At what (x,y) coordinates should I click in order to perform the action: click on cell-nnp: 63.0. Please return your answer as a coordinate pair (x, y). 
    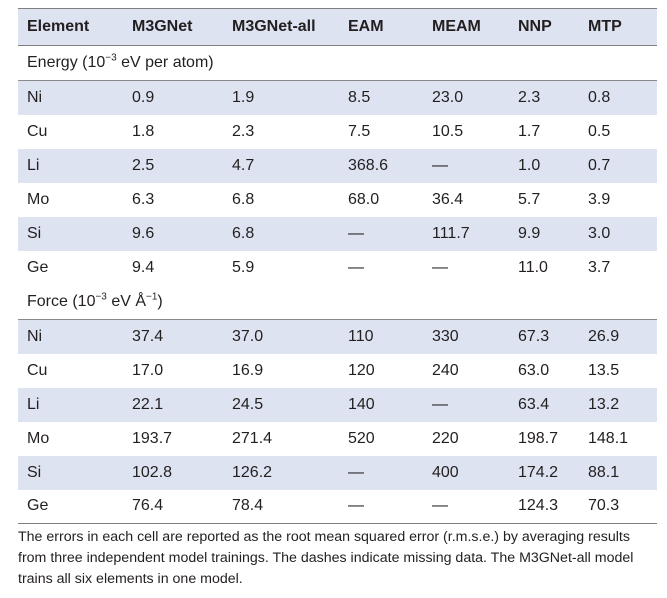
    Looking at the image, I should click on (544, 370).